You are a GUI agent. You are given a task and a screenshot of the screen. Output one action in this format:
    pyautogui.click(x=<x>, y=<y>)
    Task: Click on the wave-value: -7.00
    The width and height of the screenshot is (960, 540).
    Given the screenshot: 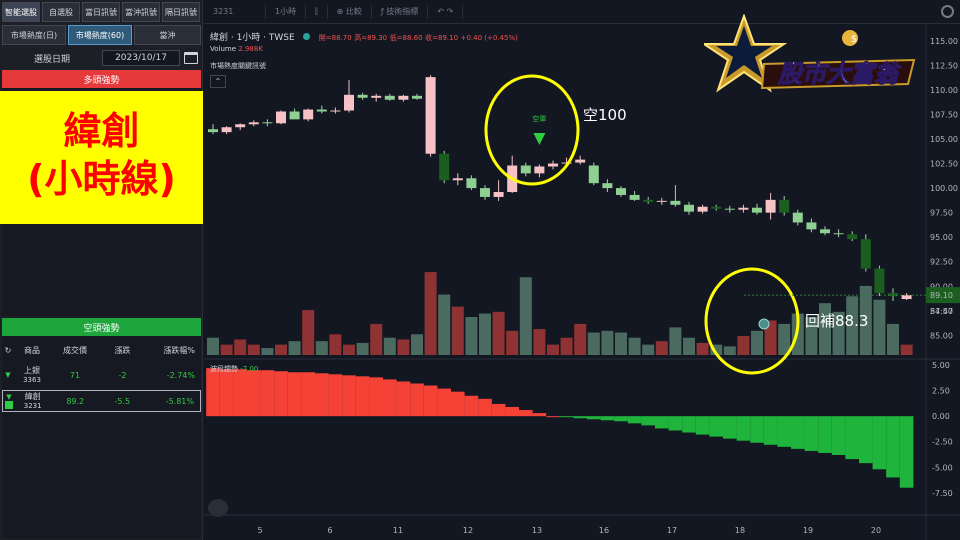 What is the action you would take?
    pyautogui.click(x=249, y=369)
    